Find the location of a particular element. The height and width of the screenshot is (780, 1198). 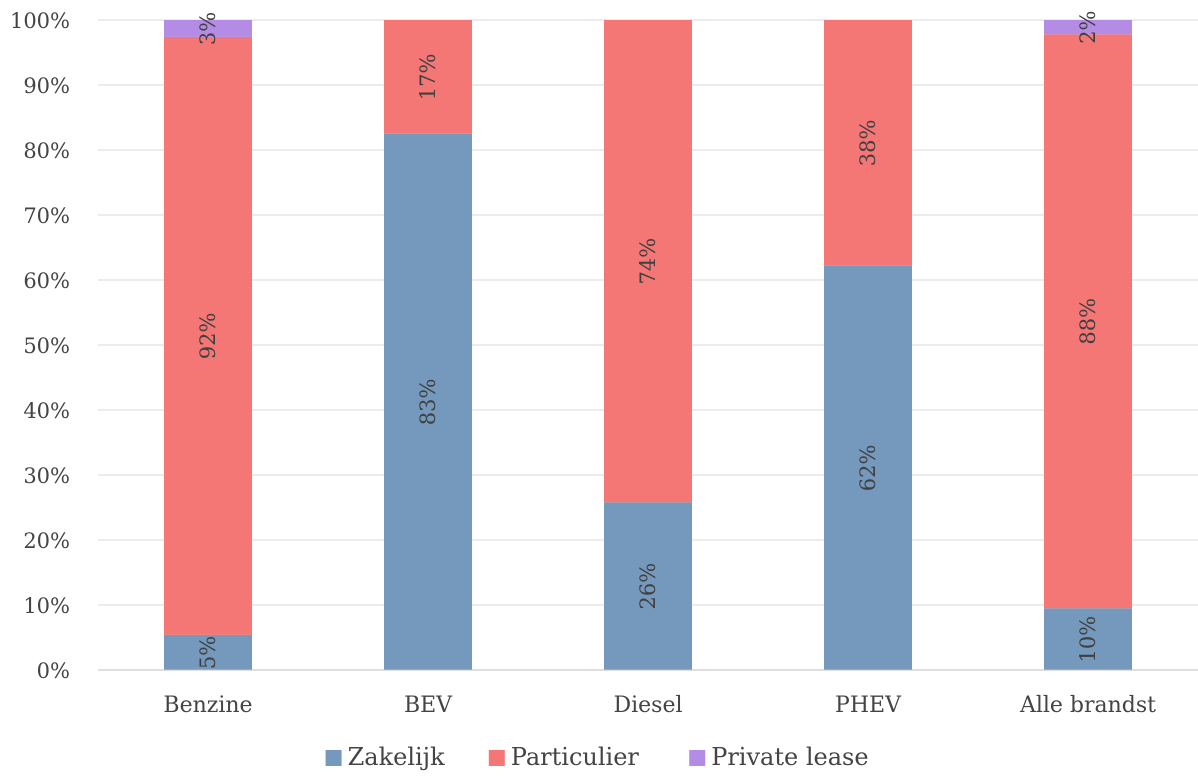

y-tick-label: 90% is located at coordinates (46, 86).